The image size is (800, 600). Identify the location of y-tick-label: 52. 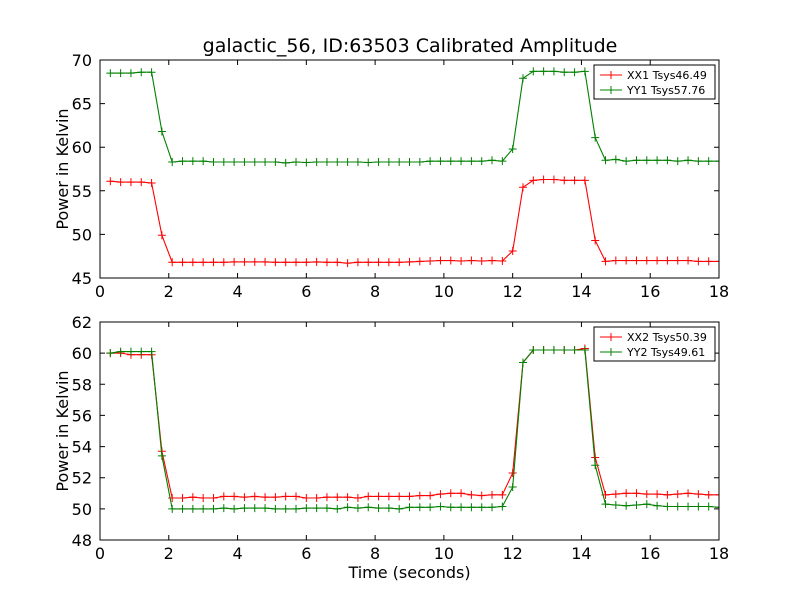
(82, 478).